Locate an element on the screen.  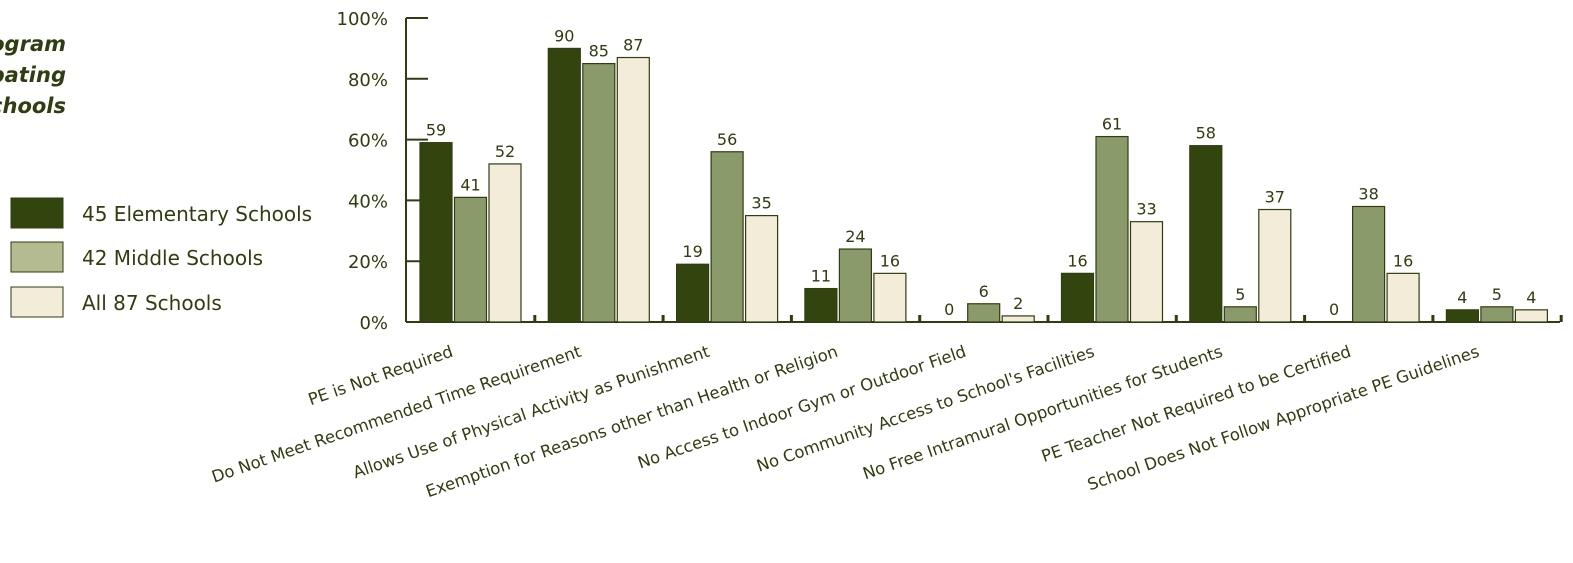
chart-title: ogram pating chools is located at coordinates (33, 75).